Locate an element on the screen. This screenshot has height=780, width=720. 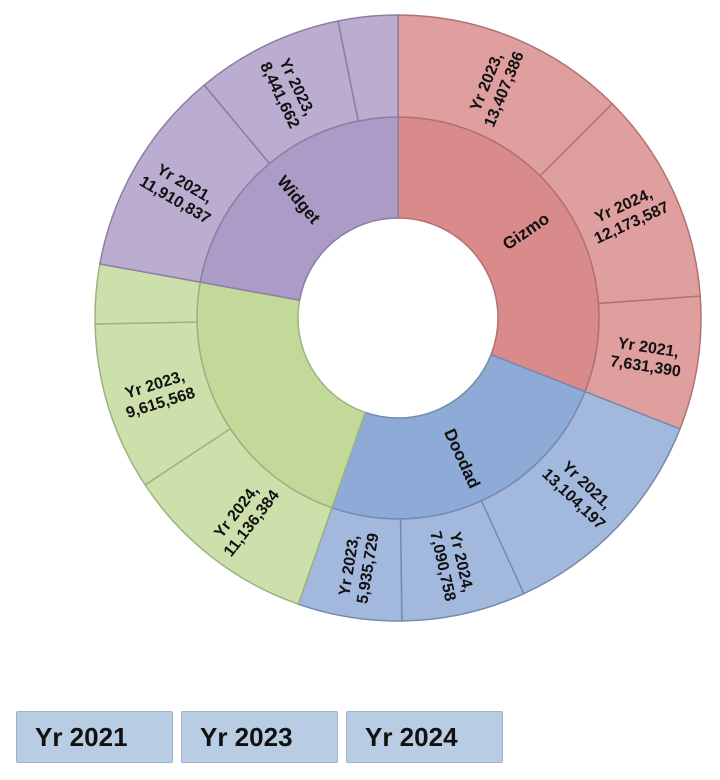
slicer-button-yr-2021: Yr 2021 is located at coordinates (94, 737).